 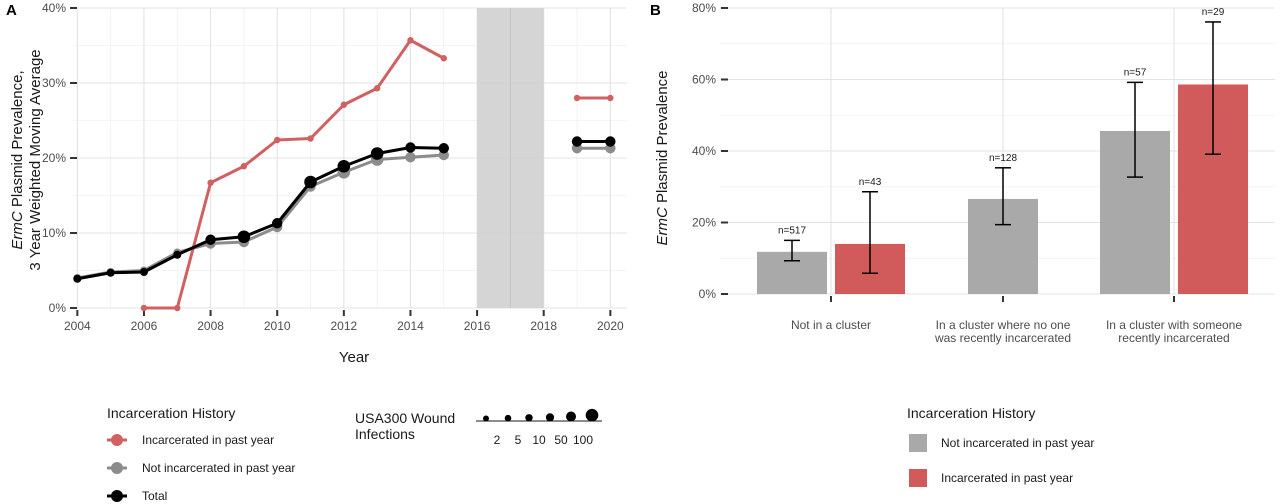 What do you see at coordinates (478, 427) in the screenshot?
I see `panel-a-legend-size: USA300 Wound Infections 2 5 10 50 100` at bounding box center [478, 427].